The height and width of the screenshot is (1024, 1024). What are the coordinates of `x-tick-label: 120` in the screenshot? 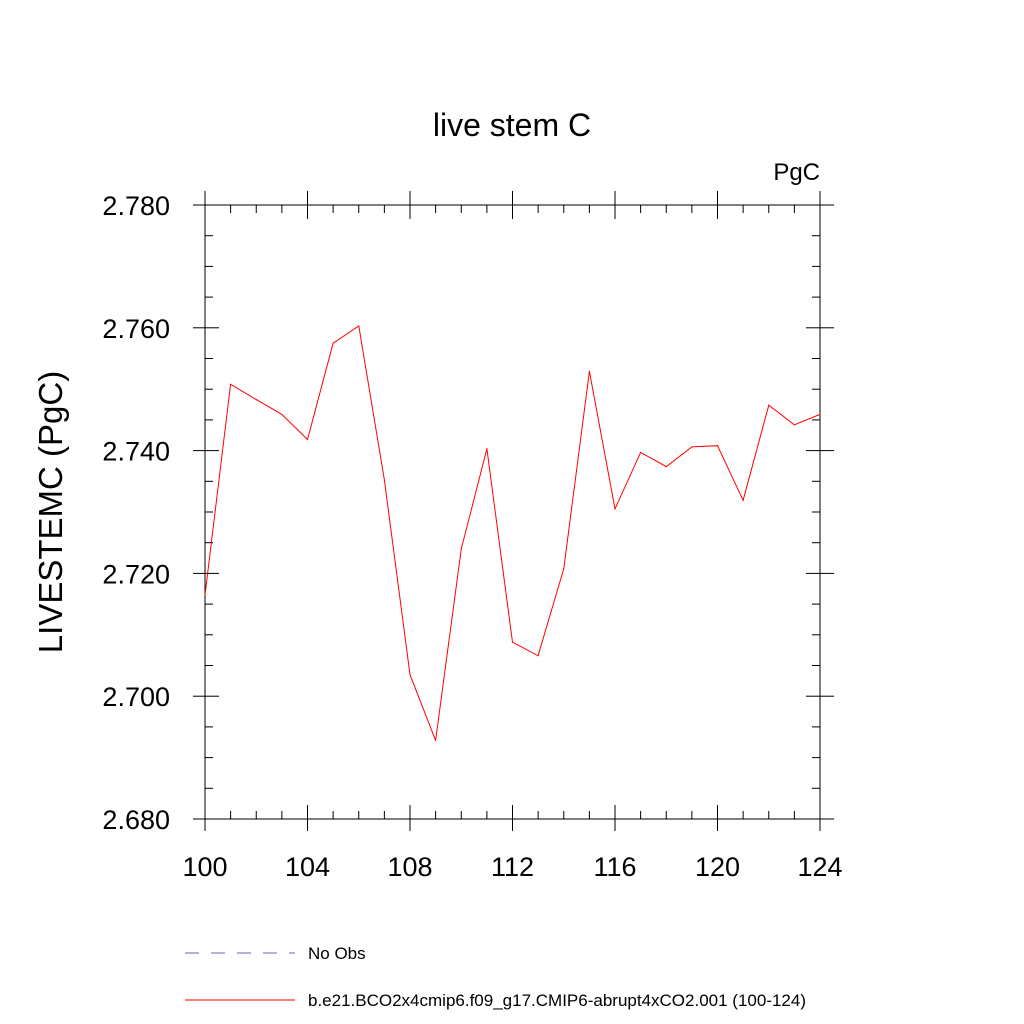 It's located at (717, 867).